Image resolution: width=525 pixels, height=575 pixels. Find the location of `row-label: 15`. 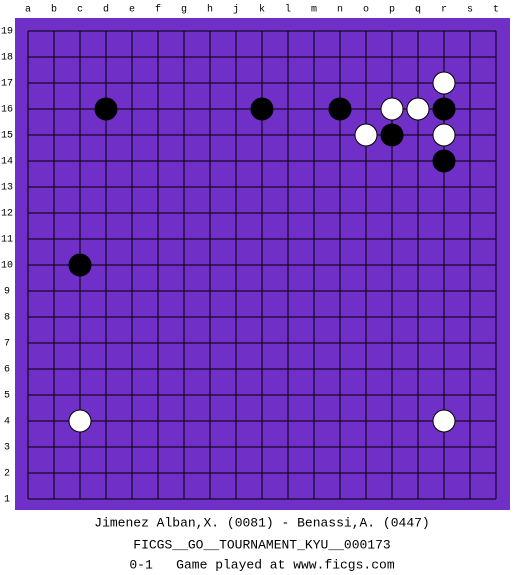

row-label: 15 is located at coordinates (7, 136).